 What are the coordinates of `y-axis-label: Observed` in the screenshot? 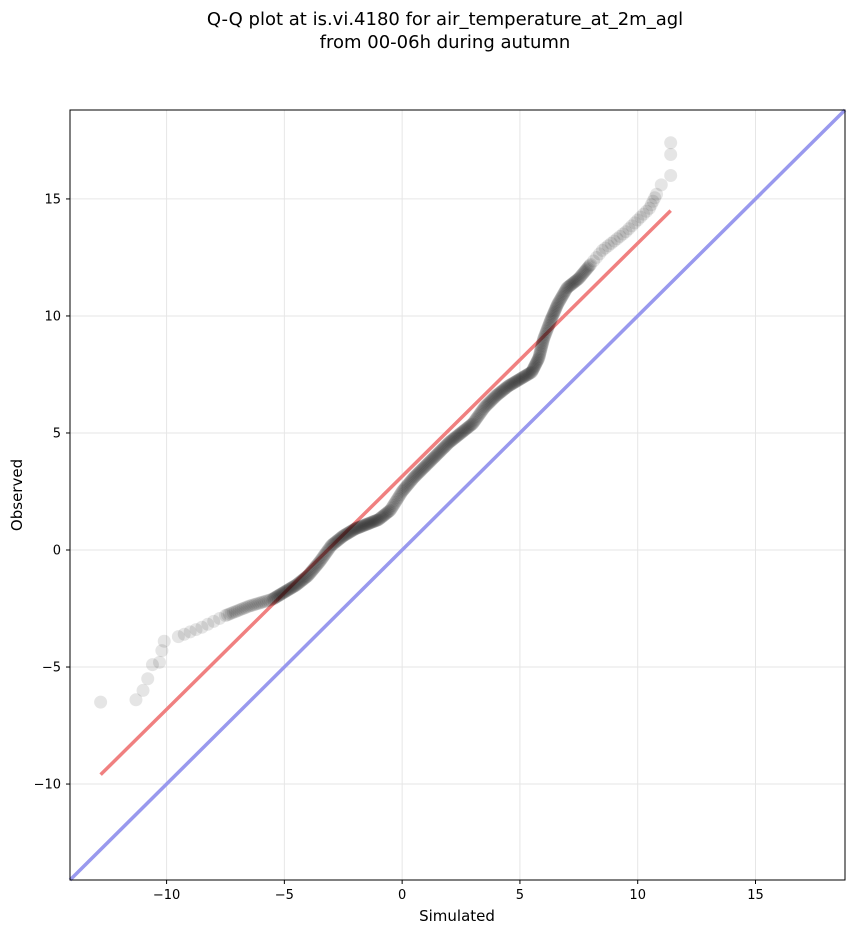 It's located at (17, 495).